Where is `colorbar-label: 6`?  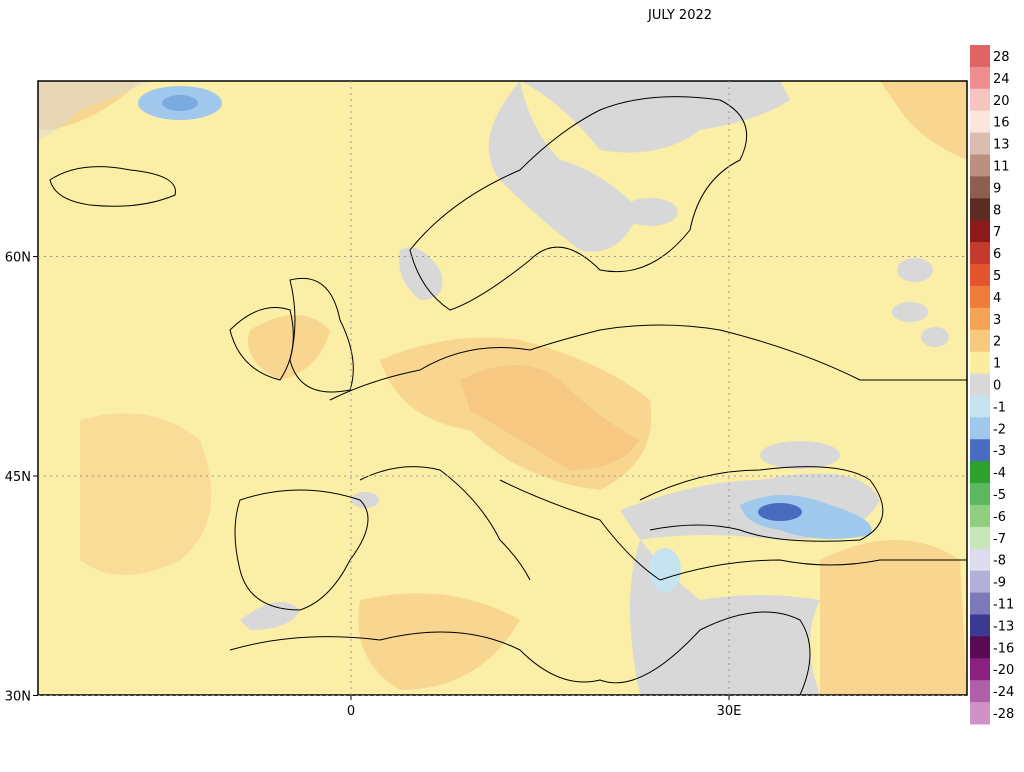 colorbar-label: 6 is located at coordinates (997, 254).